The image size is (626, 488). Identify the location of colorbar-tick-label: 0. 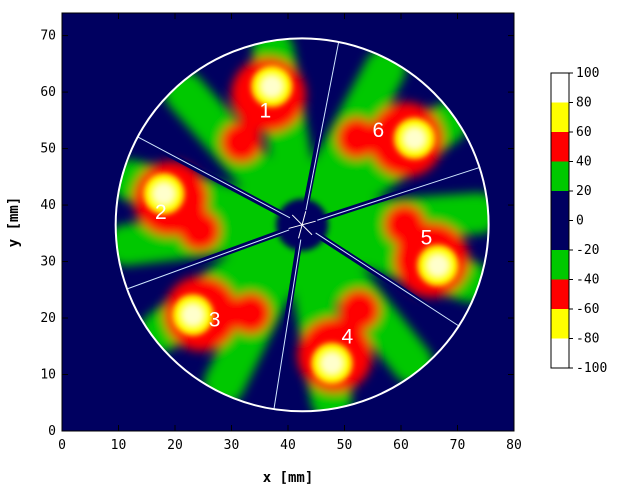
(580, 221).